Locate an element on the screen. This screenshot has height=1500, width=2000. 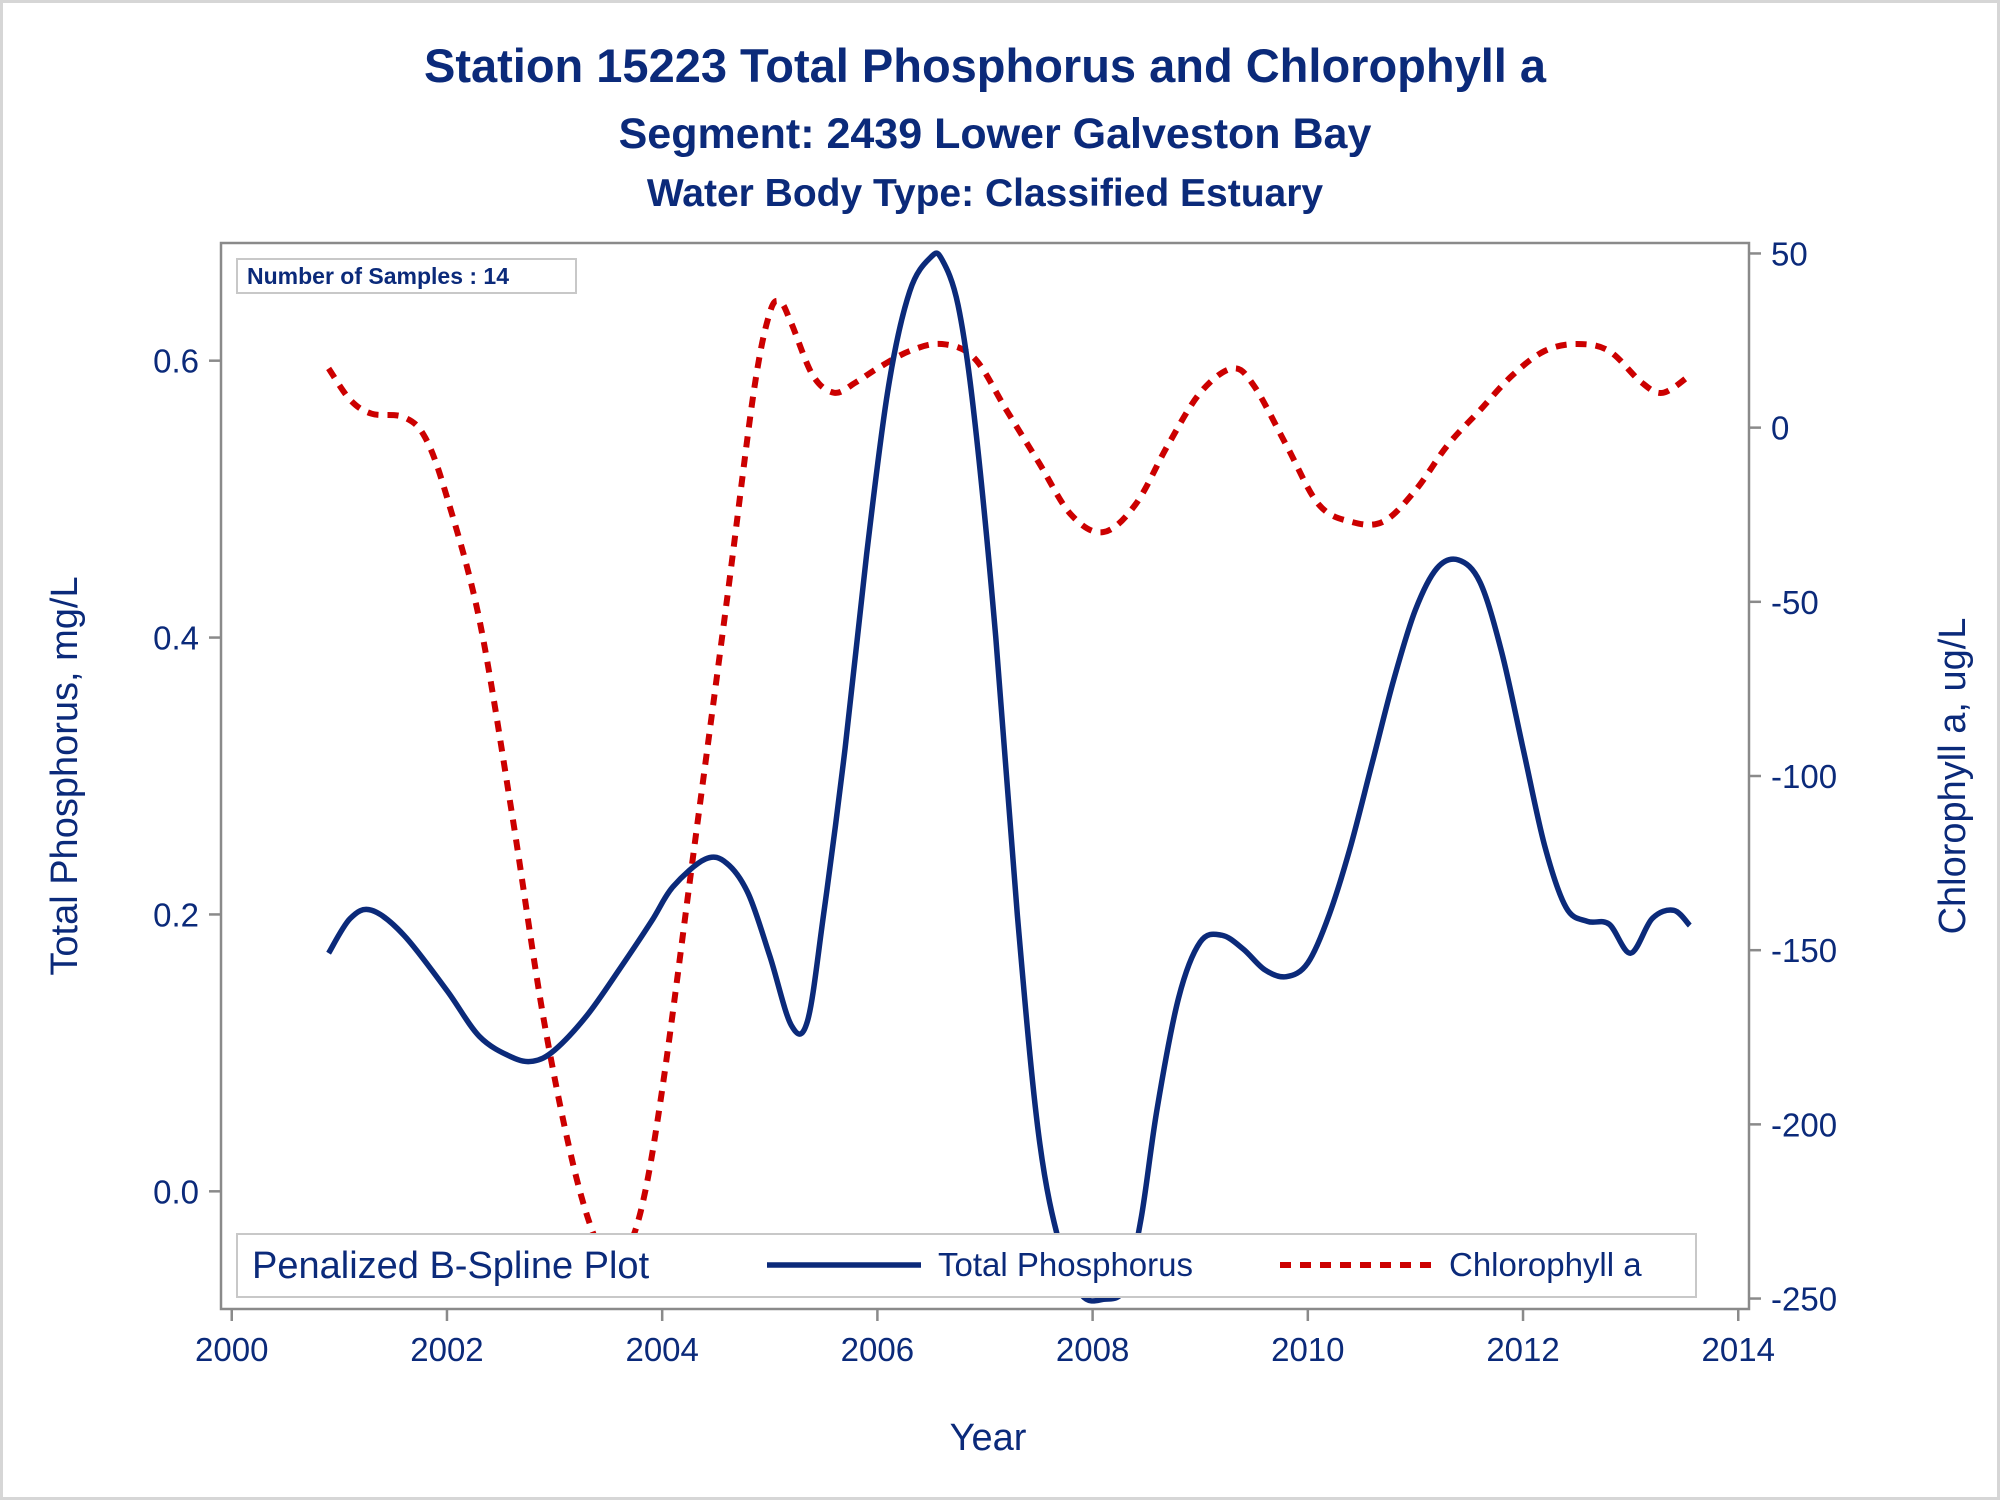
y2-tick-label: 50 is located at coordinates (1789, 253).